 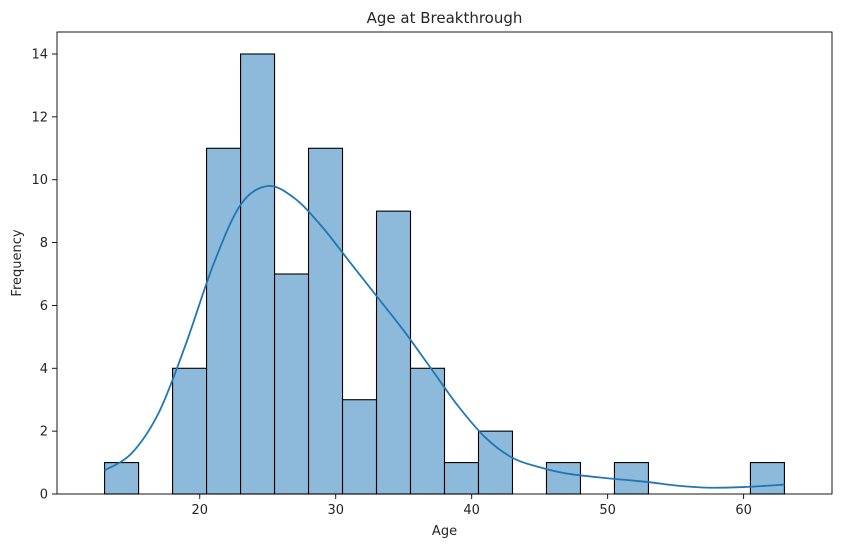 I want to click on x-tick-label: 20, so click(x=199, y=510).